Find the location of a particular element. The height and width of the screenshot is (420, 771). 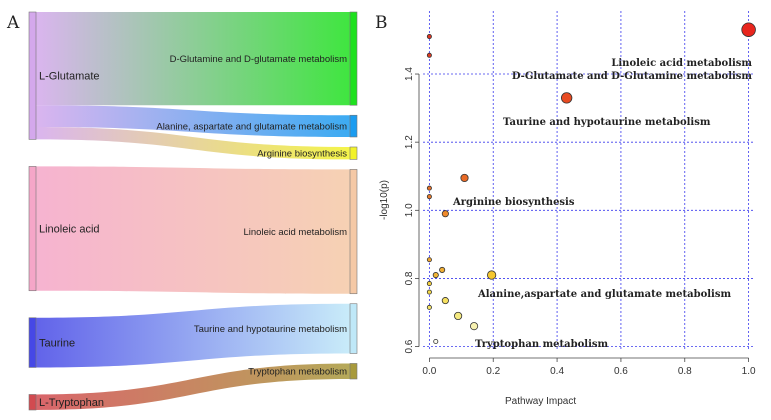

x-tick-label: 0.8 is located at coordinates (685, 371).